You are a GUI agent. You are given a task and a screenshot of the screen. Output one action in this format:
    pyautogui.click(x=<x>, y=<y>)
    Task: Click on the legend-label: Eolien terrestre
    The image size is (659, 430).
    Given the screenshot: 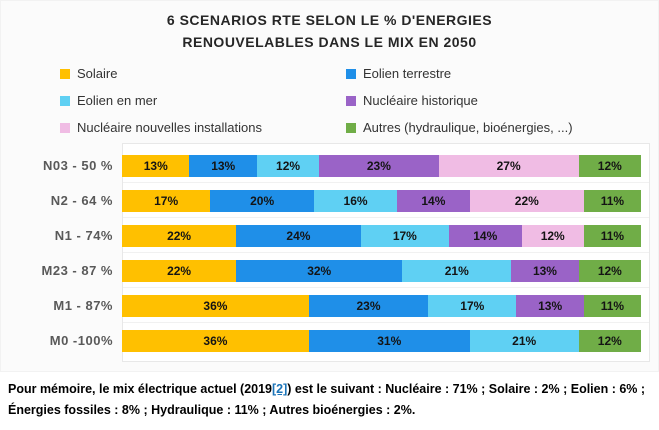 What is the action you would take?
    pyautogui.click(x=407, y=74)
    